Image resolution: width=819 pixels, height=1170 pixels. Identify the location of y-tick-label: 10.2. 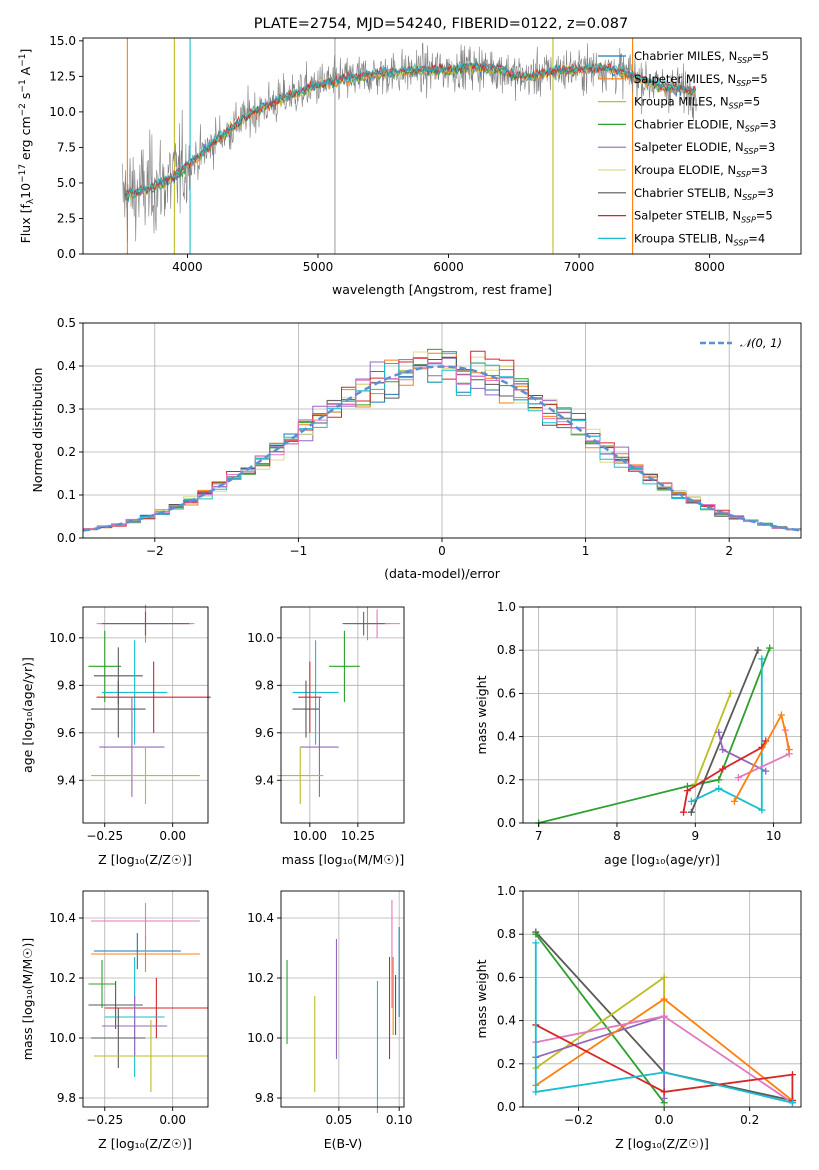
(260, 978).